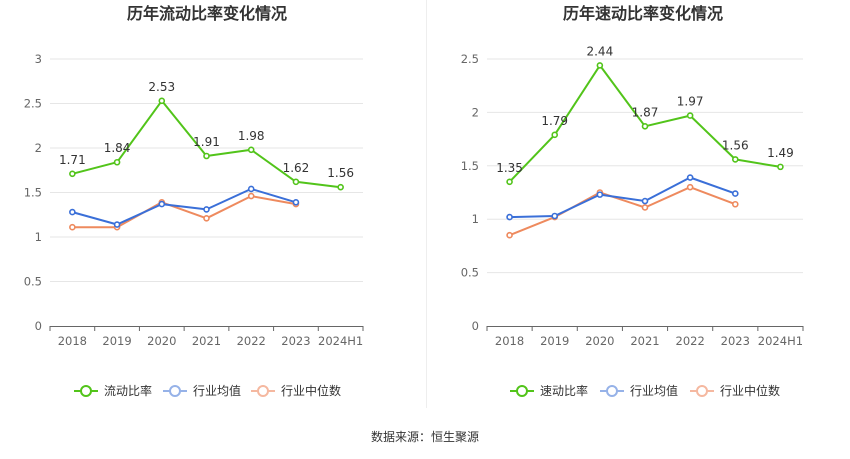  I want to click on chart-title: 历年速动比率变化情况, so click(643, 13).